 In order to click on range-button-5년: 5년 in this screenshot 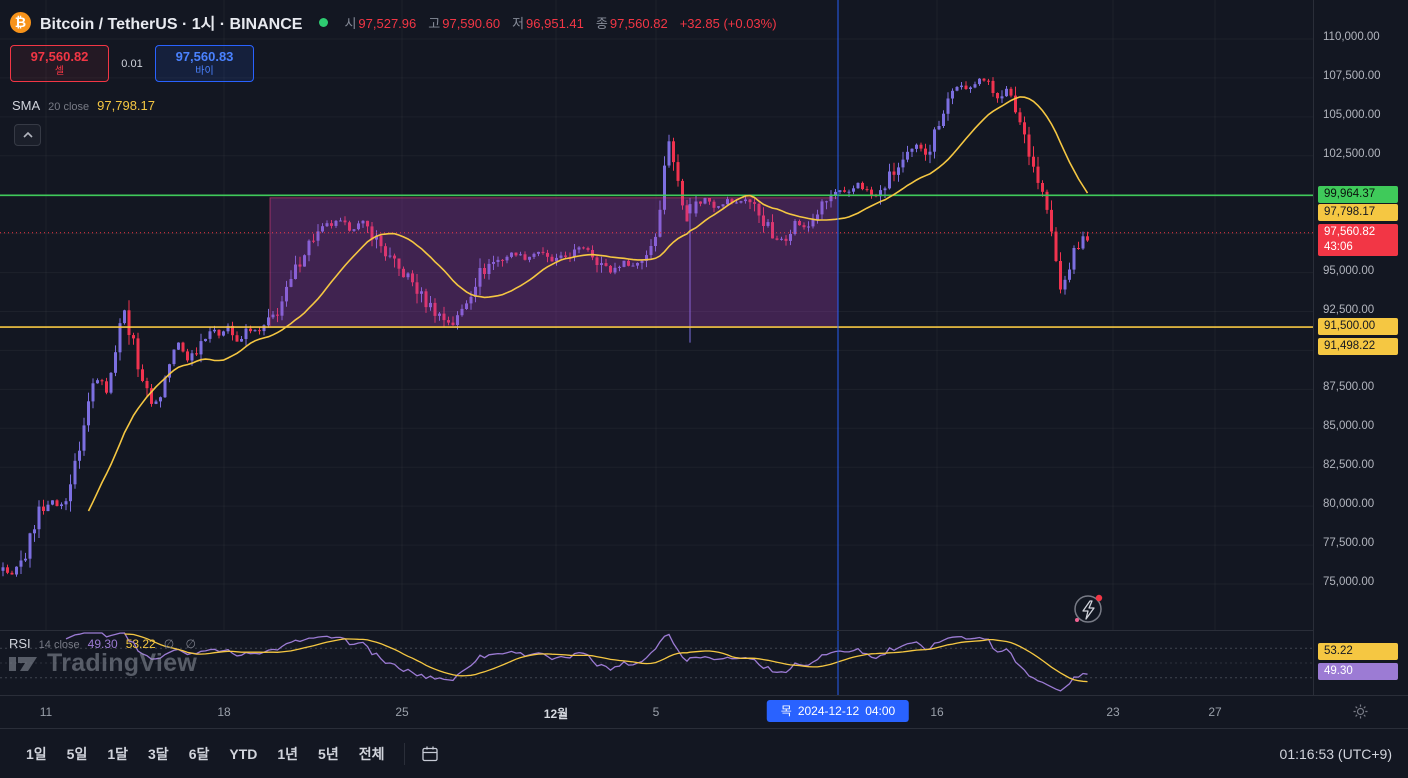, I will do `click(328, 754)`.